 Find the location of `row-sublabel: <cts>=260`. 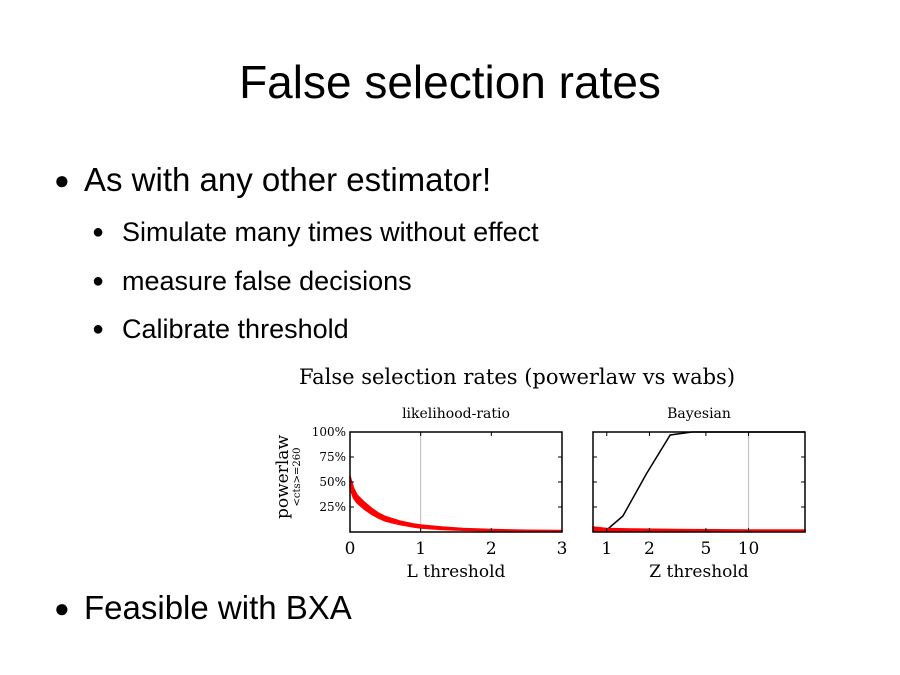

row-sublabel: <cts>=260 is located at coordinates (297, 477).